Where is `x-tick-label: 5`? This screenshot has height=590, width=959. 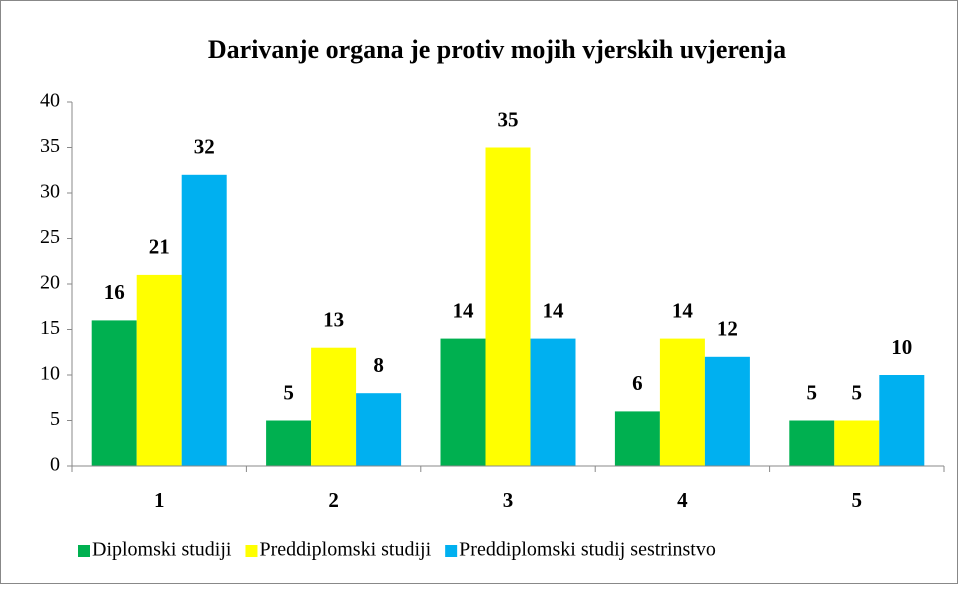
x-tick-label: 5 is located at coordinates (857, 500).